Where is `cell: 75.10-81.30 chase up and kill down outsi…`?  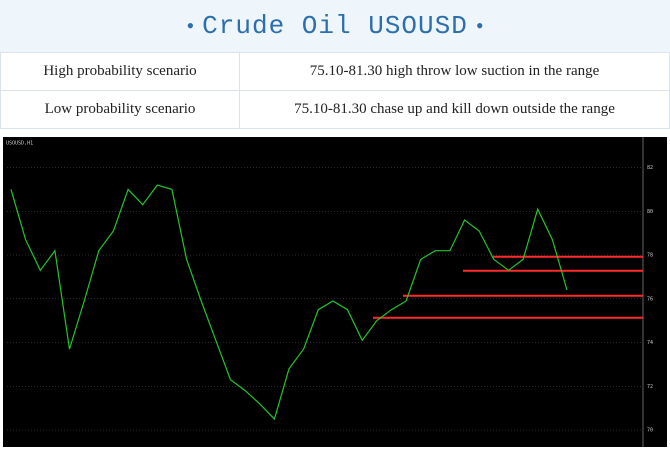 cell: 75.10-81.30 chase up and kill down outsi… is located at coordinates (454, 109).